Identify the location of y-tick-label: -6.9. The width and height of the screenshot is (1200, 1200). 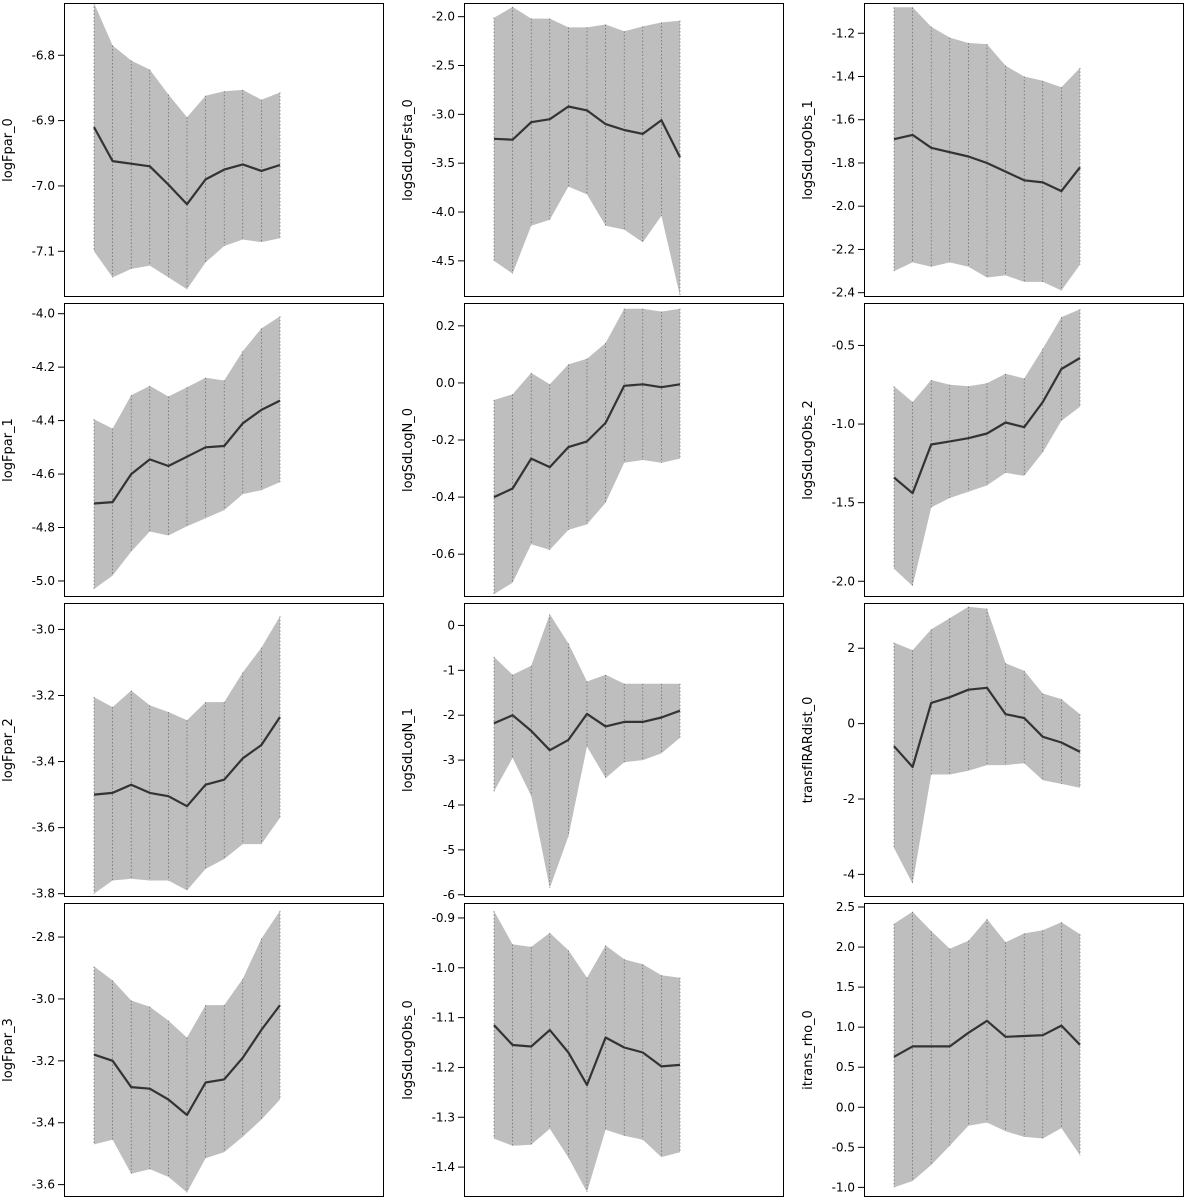
(43, 121).